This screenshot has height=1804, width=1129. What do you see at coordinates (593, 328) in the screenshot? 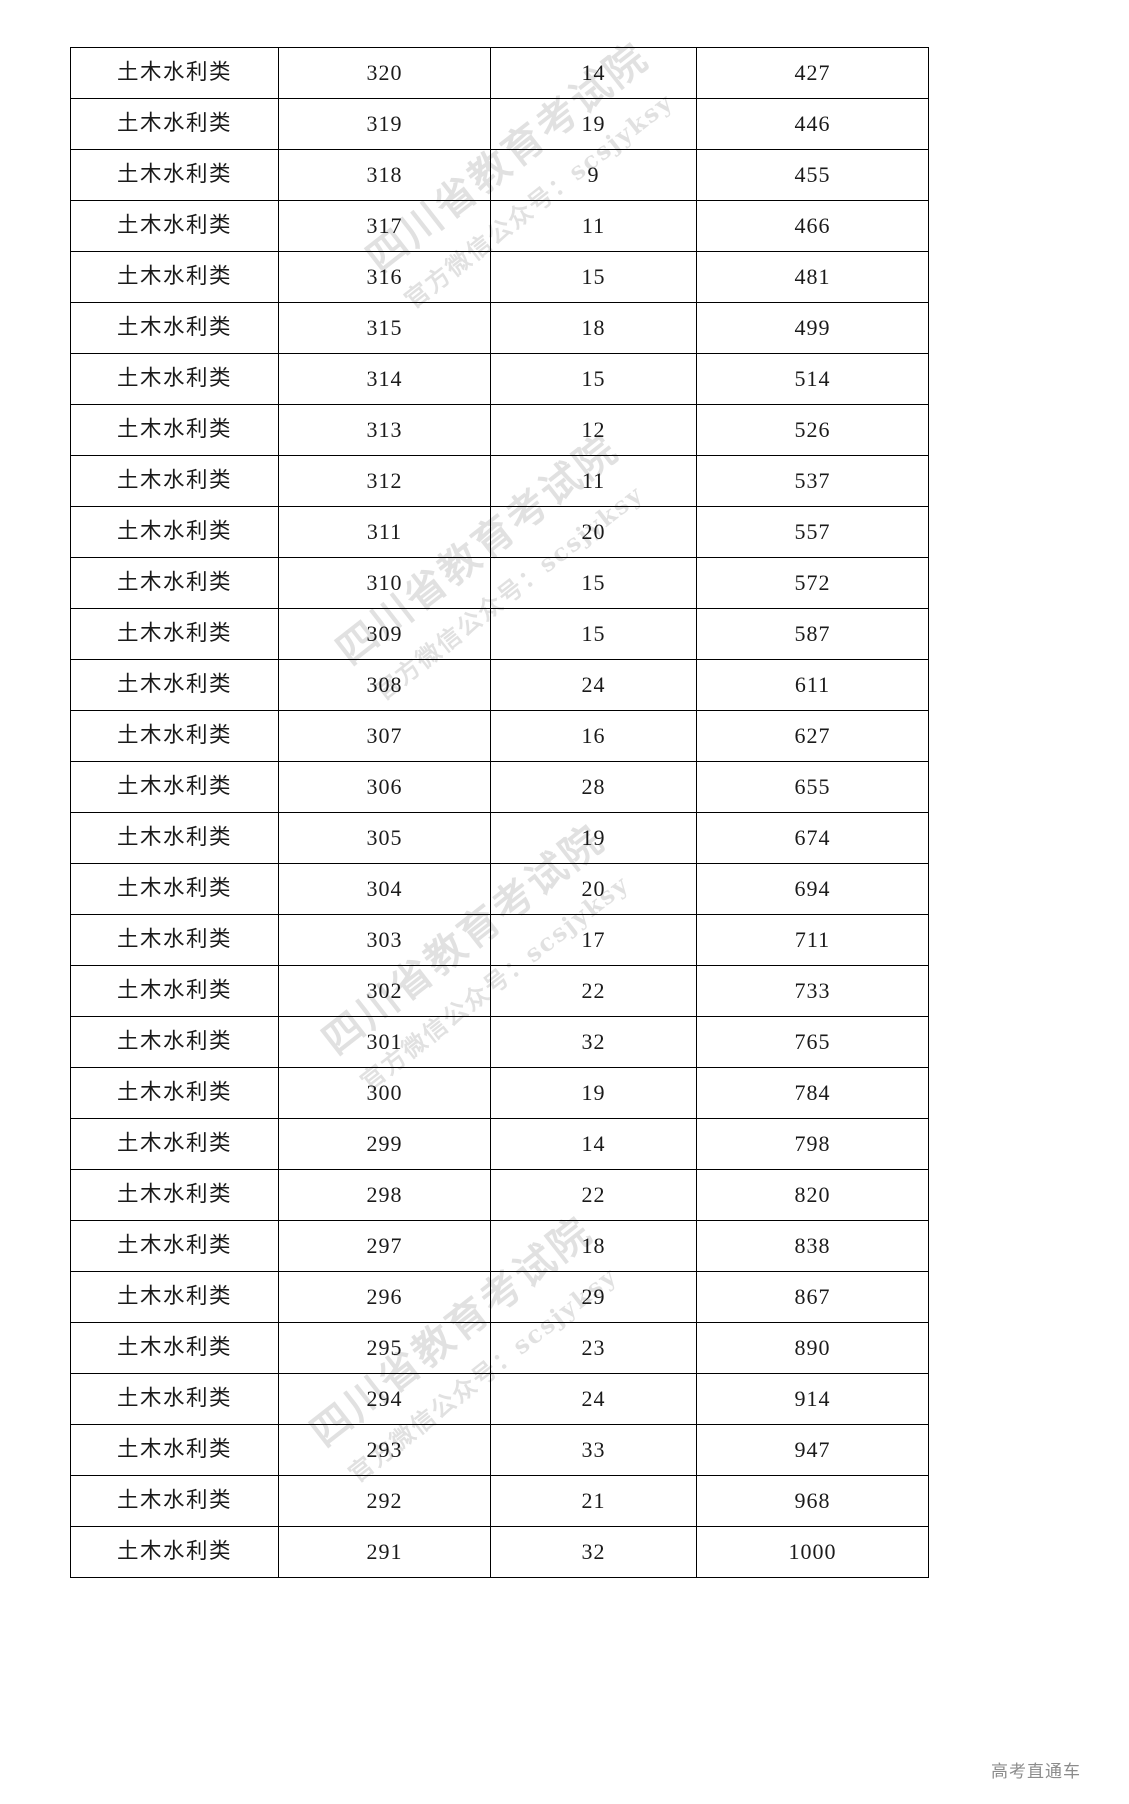
I see `cell-count: 18` at bounding box center [593, 328].